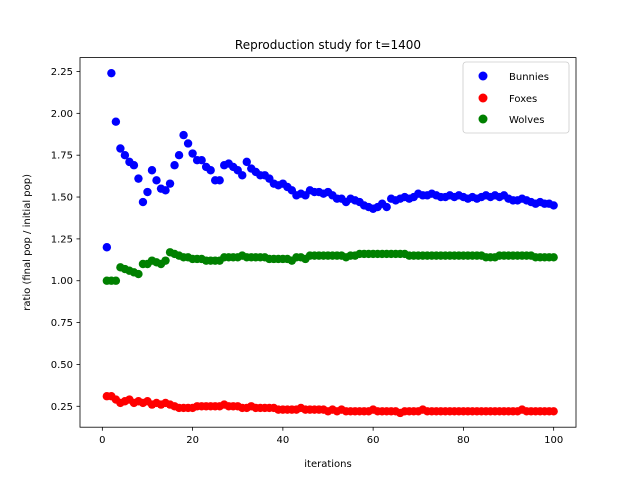 This screenshot has width=640, height=480. Describe the element at coordinates (62, 407) in the screenshot. I see `y-tick-label: 0.25` at that location.